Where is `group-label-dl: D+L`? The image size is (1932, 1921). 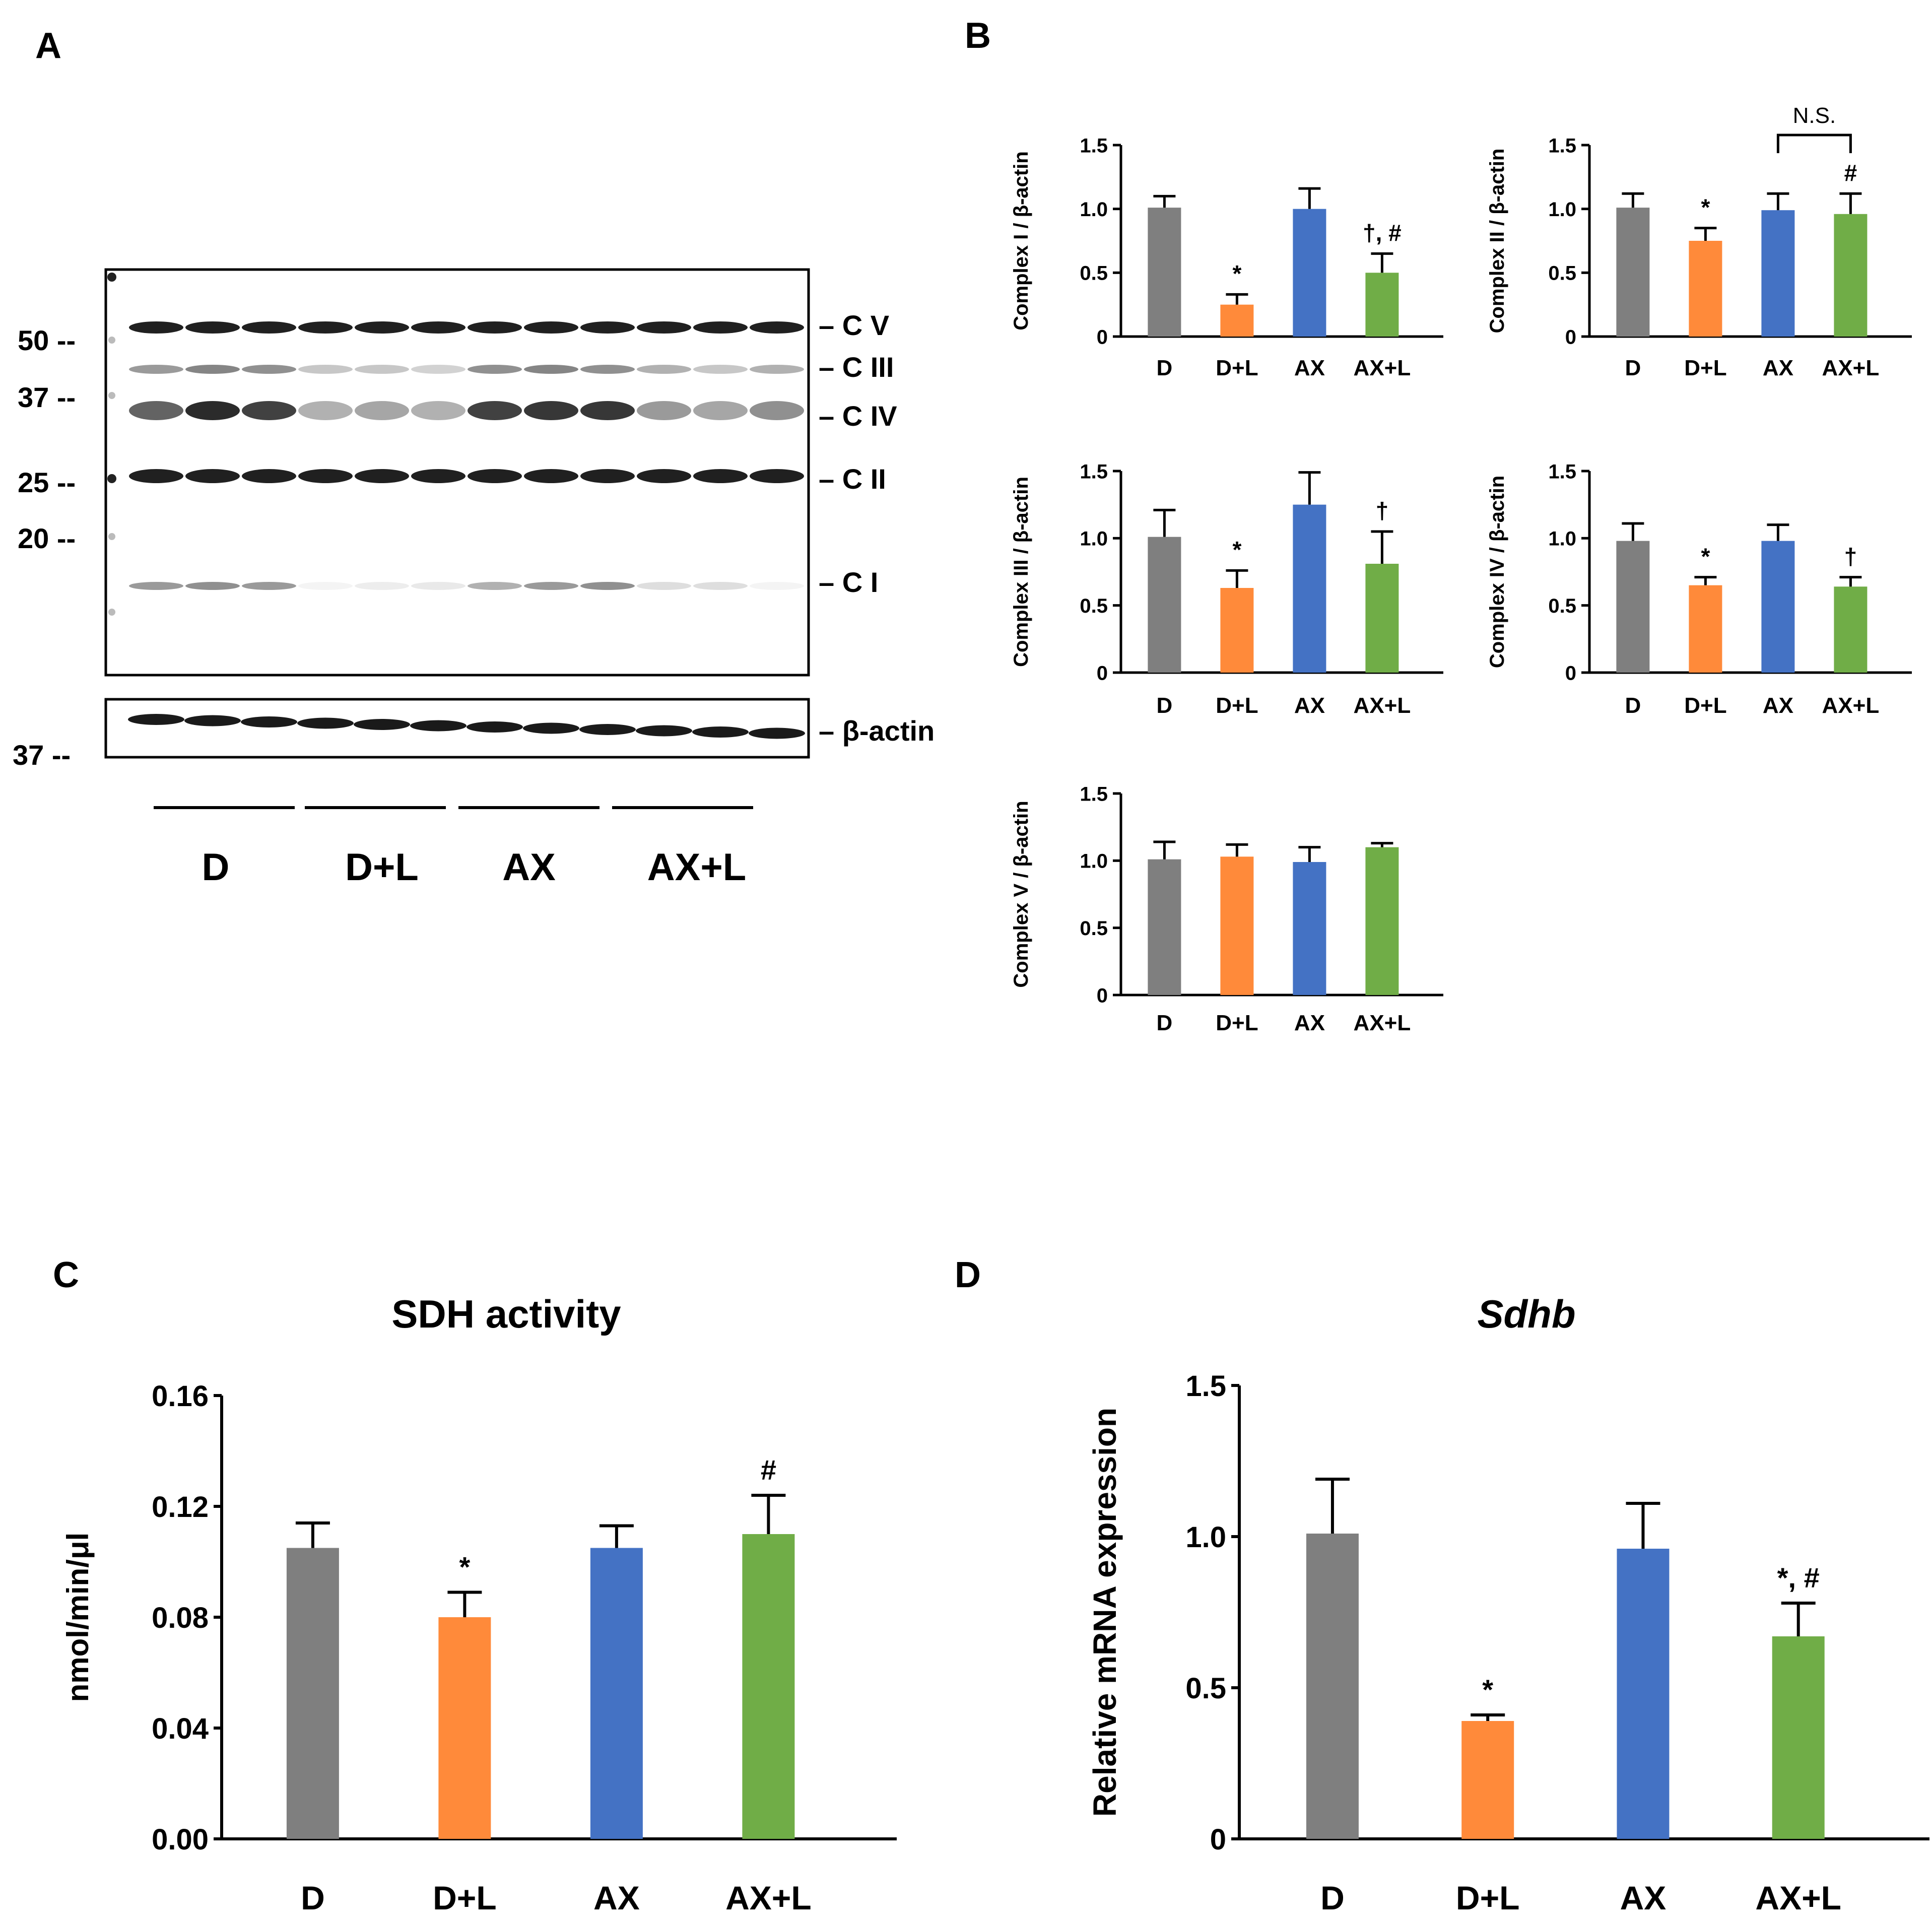 group-label-dl: D+L is located at coordinates (382, 867).